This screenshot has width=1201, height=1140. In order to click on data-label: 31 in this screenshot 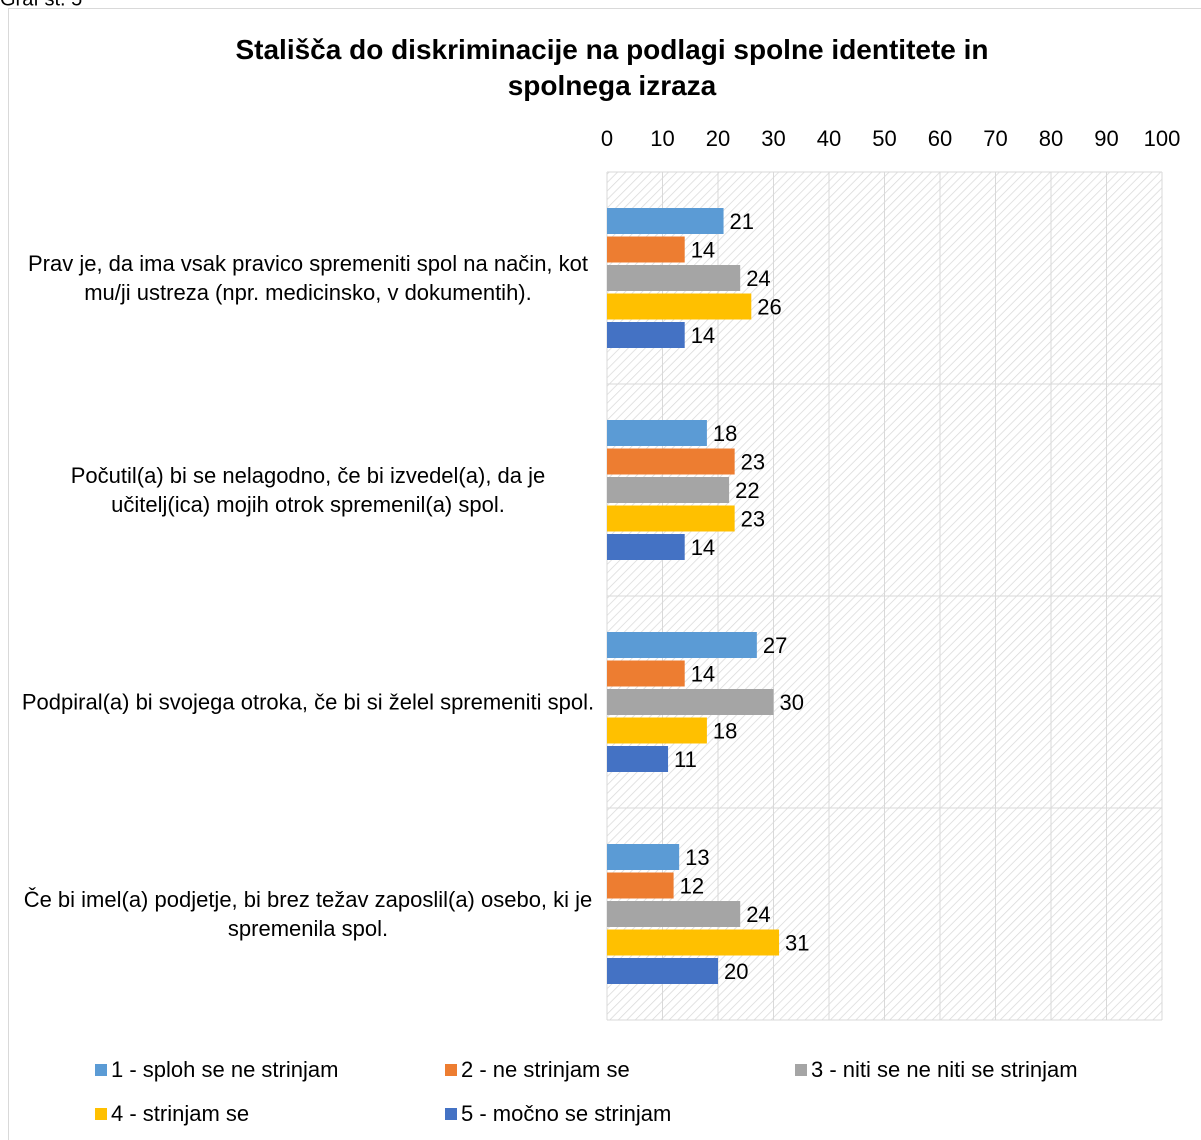, I will do `click(797, 942)`.